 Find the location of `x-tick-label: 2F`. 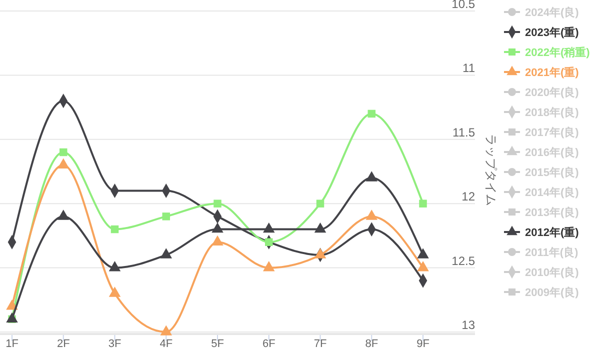

x-tick-label: 2F is located at coordinates (63, 343).